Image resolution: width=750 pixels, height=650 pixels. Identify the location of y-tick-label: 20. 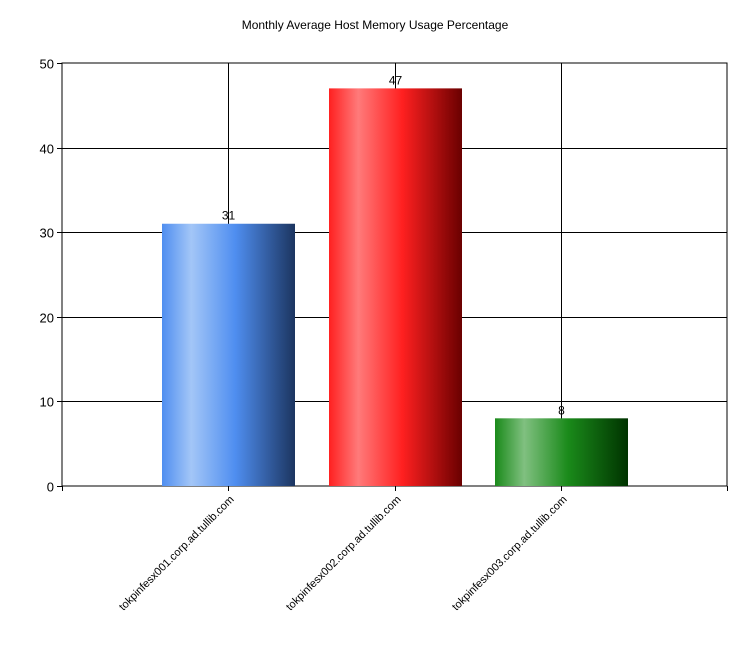
(47, 318).